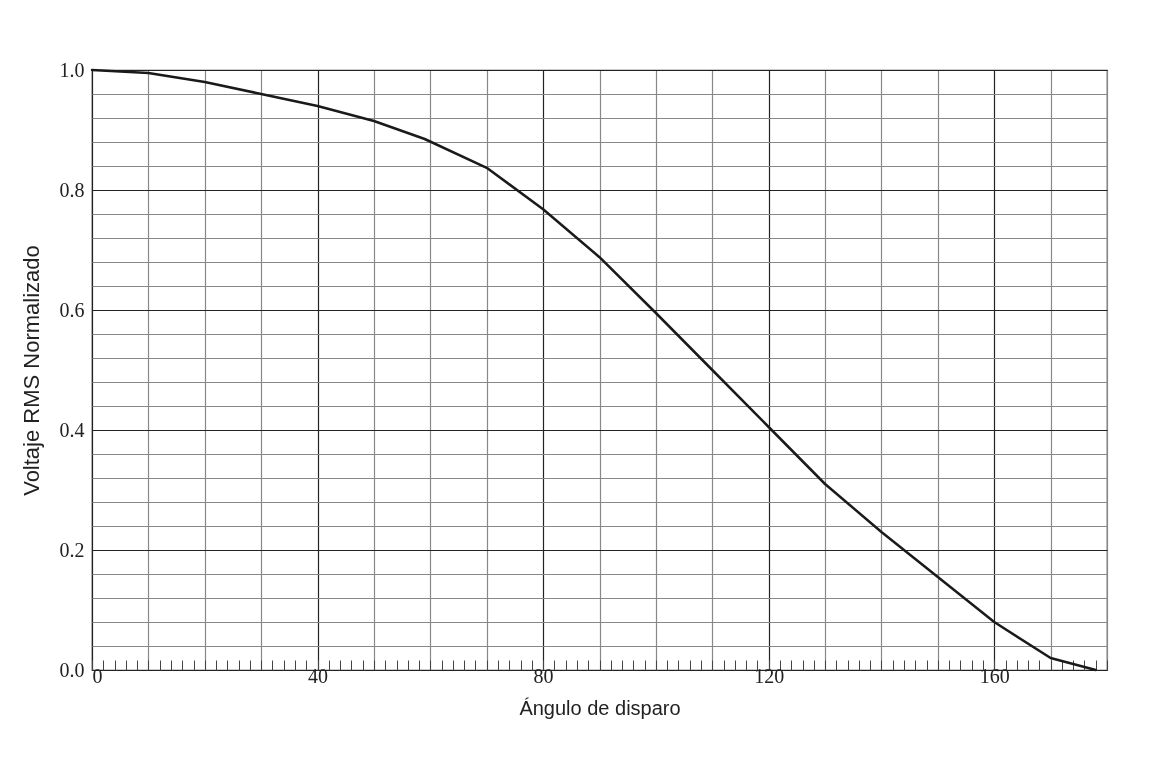 The width and height of the screenshot is (1171, 781). Describe the element at coordinates (72, 189) in the screenshot. I see `y-tick-label: 0.8` at that location.